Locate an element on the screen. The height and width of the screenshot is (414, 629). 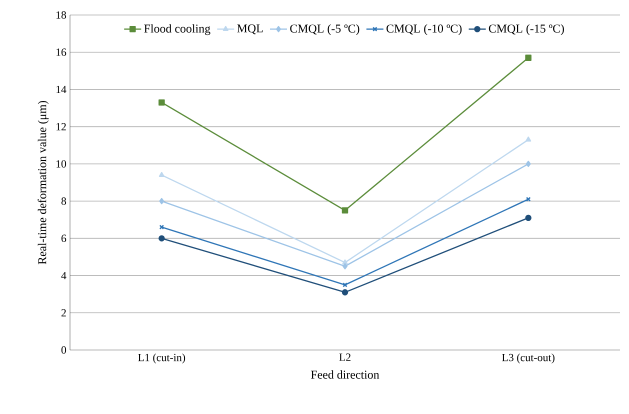
y-tick-label: 16 is located at coordinates (61, 52).